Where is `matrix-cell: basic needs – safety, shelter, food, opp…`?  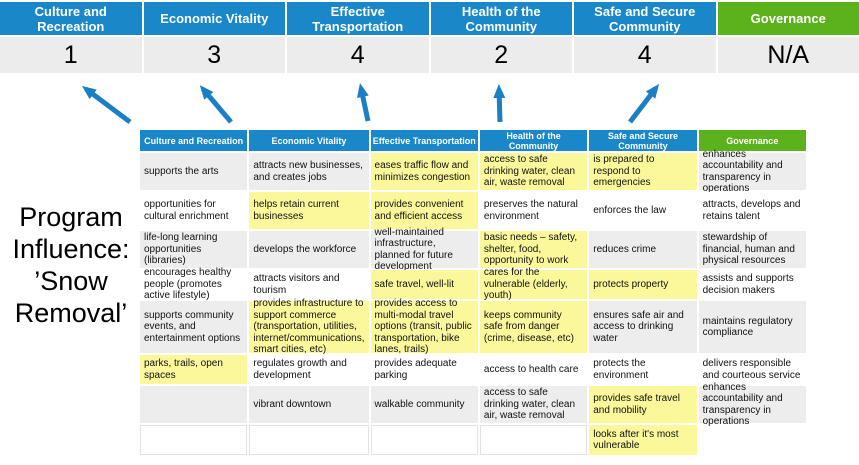
matrix-cell: basic needs – safety, shelter, food, opp… is located at coordinates (533, 249).